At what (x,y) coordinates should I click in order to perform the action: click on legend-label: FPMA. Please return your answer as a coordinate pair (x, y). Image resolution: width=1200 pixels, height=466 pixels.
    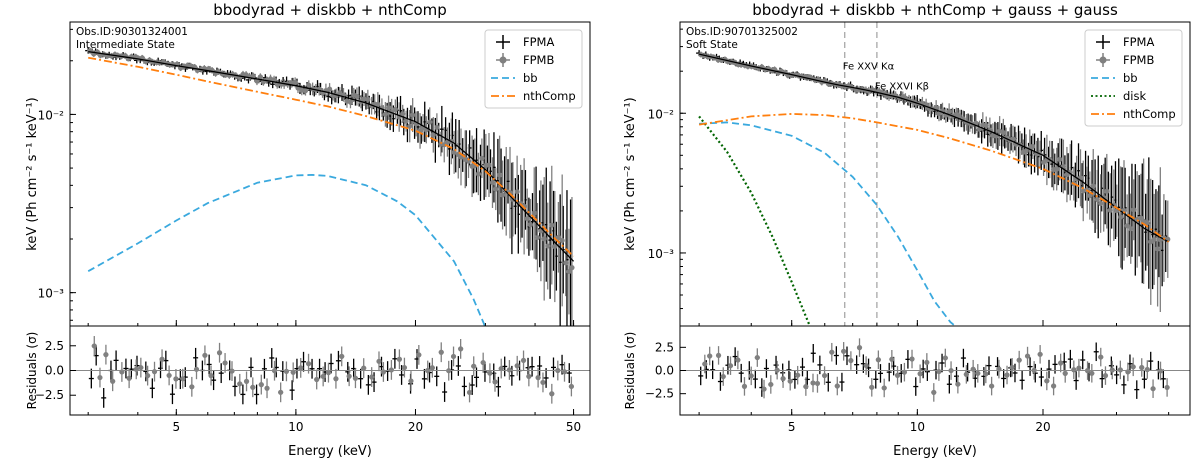
    Looking at the image, I should click on (538, 42).